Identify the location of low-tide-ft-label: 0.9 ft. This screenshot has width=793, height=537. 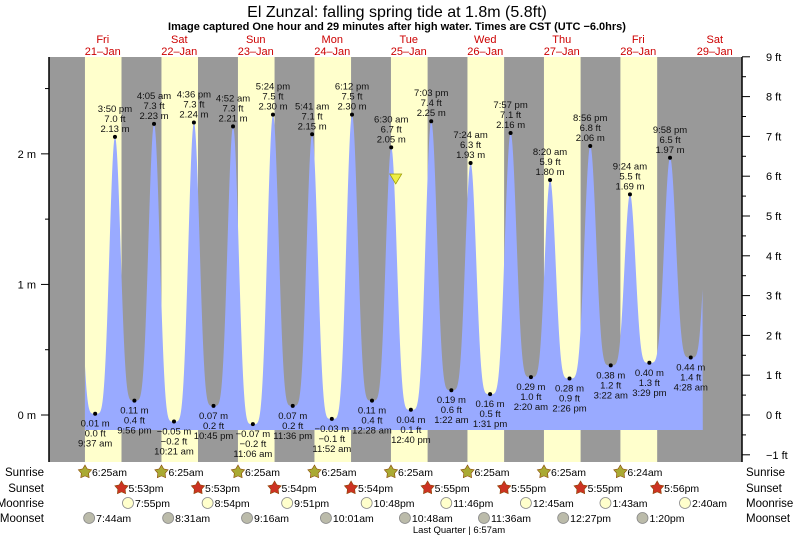
(569, 398).